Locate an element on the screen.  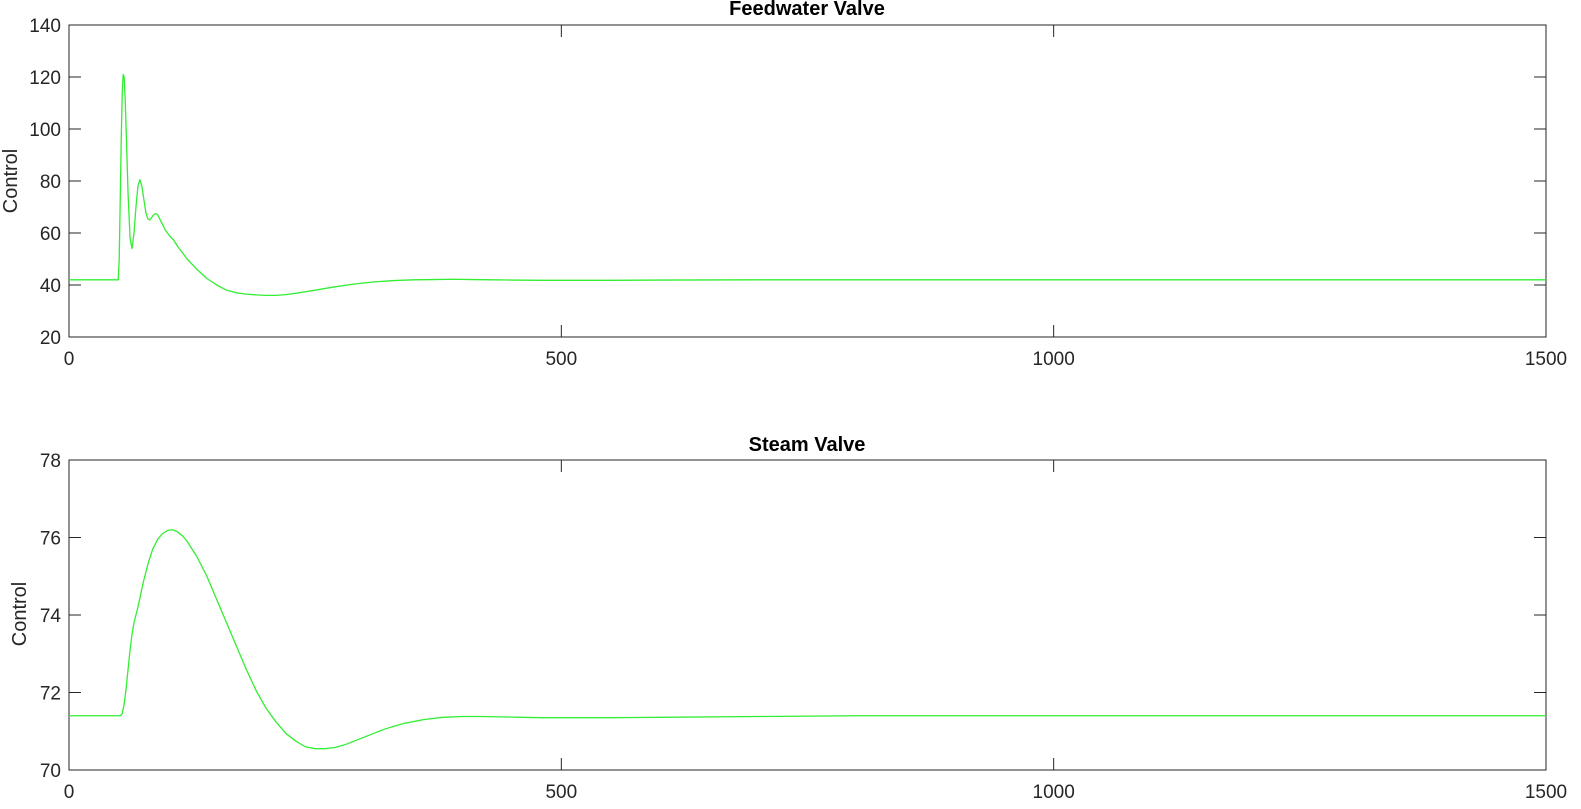
y-tick-label: 20 is located at coordinates (50, 338).